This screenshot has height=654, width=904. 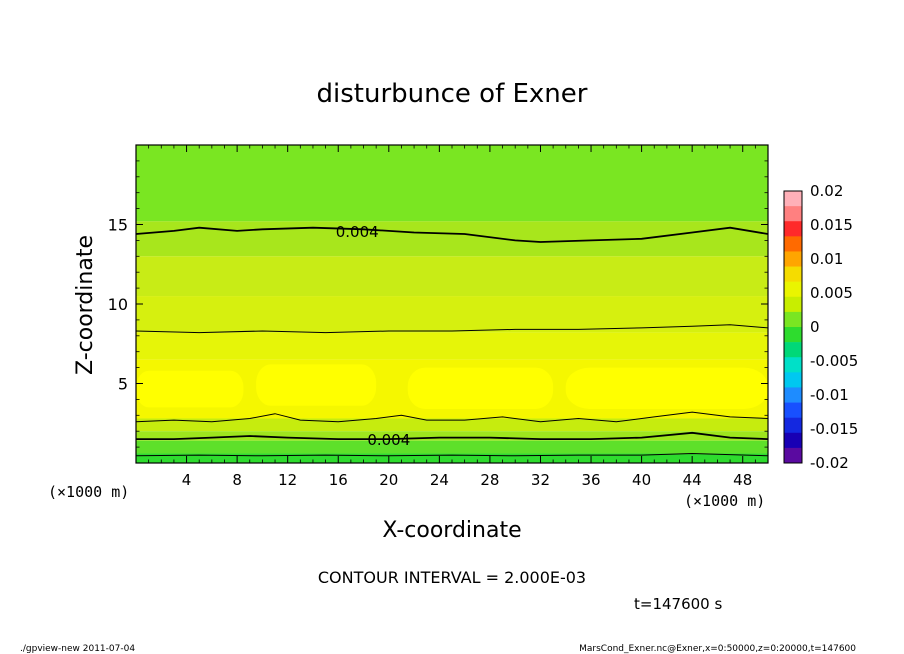 I want to click on x-tick-label: 16, so click(x=338, y=480).